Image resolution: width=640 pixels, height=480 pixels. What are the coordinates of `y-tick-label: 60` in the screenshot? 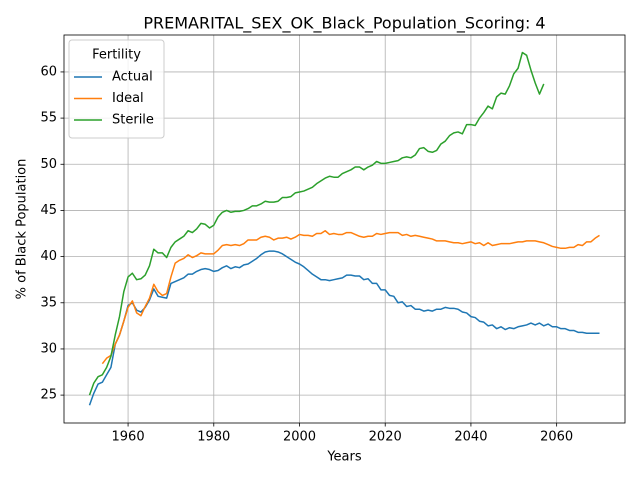 It's located at (48, 71).